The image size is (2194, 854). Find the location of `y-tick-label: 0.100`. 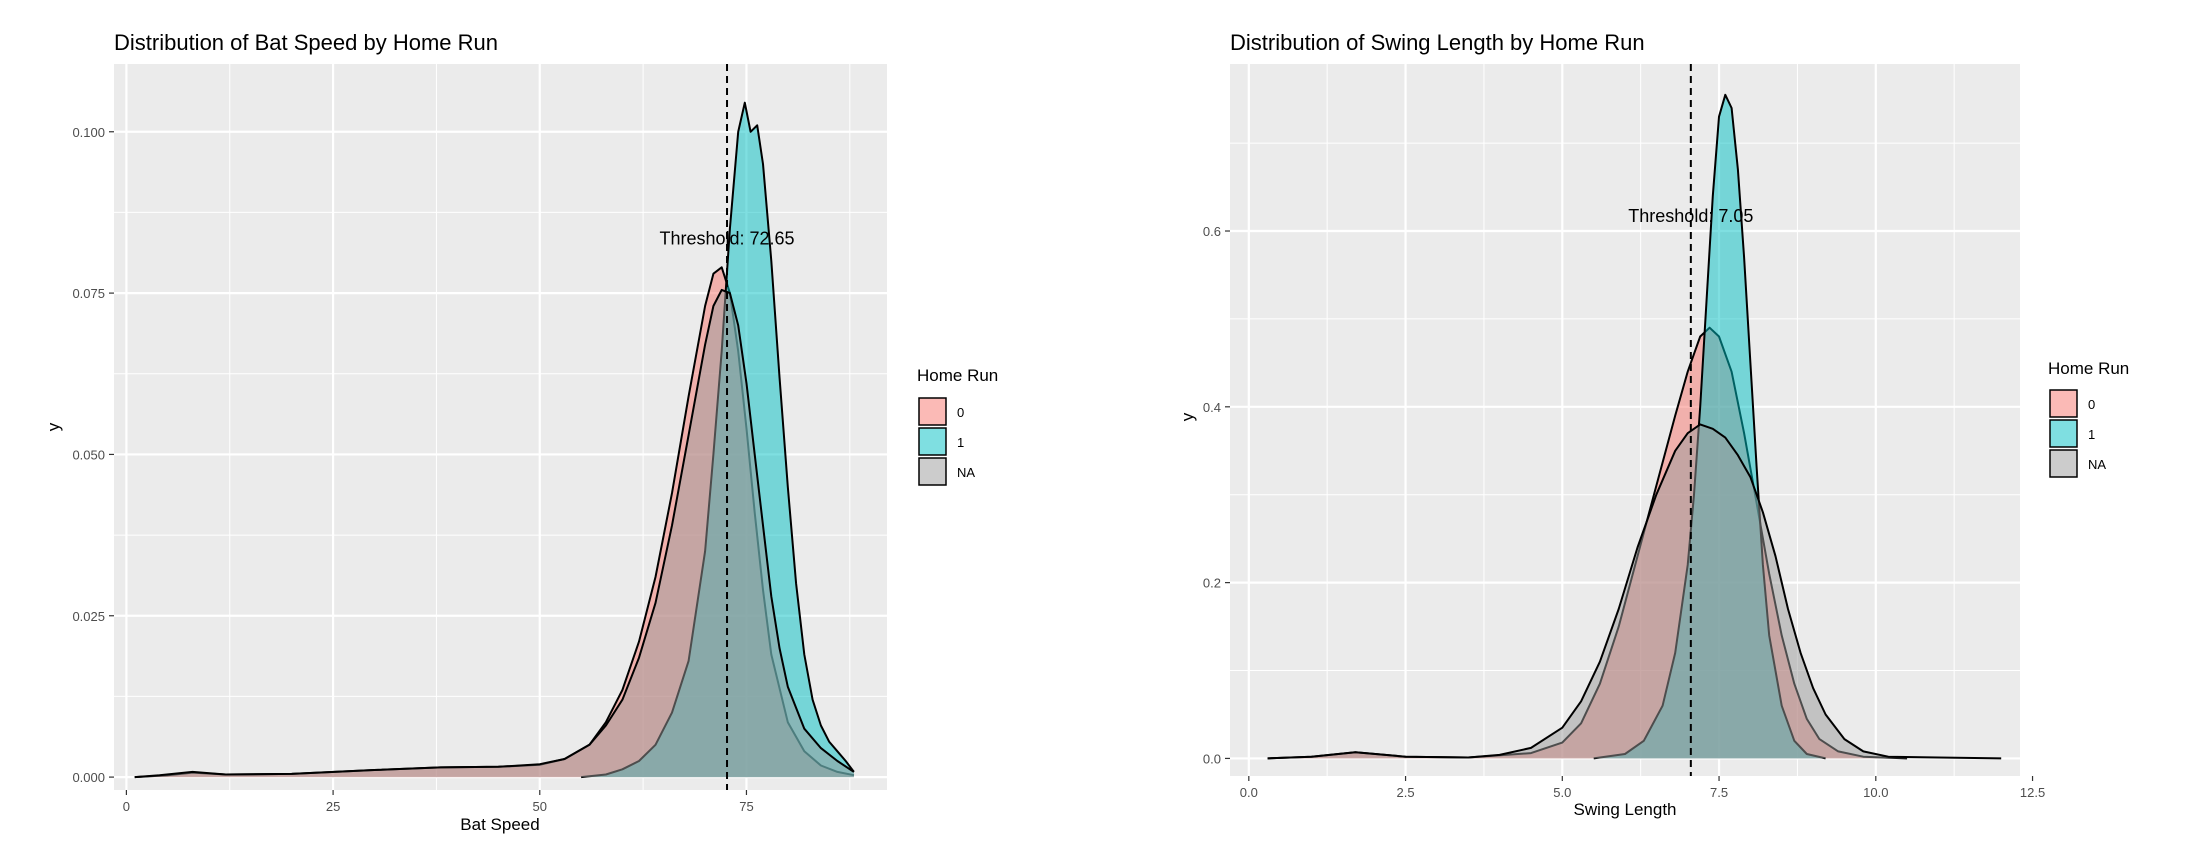

y-tick-label: 0.100 is located at coordinates (88, 132).